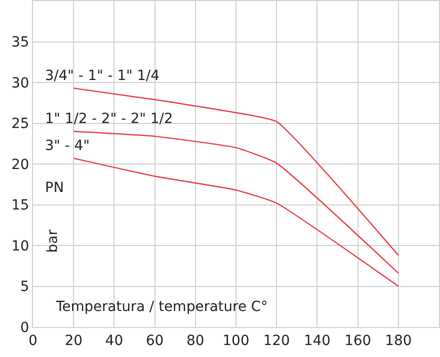  What do you see at coordinates (67, 146) in the screenshot?
I see `series-label: 3" - 4"` at bounding box center [67, 146].